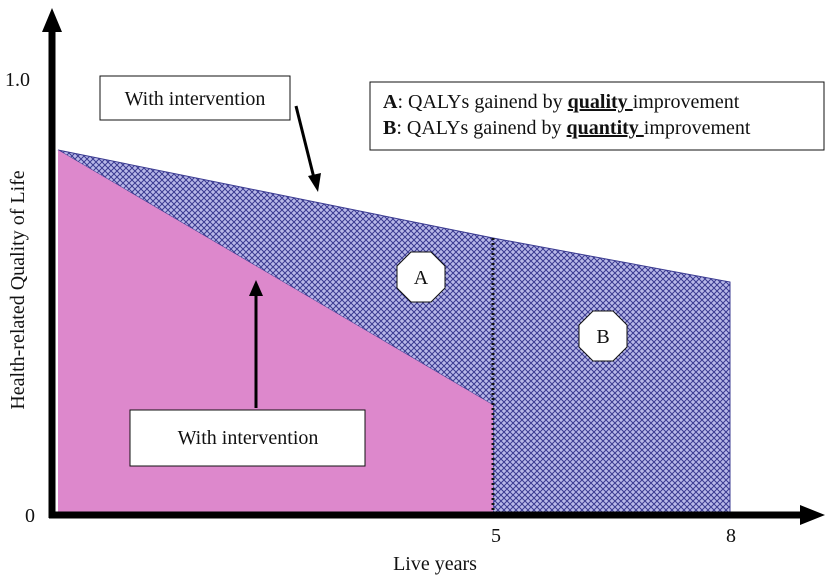 The image size is (825, 576). I want to click on legend-key: A, so click(390, 102).